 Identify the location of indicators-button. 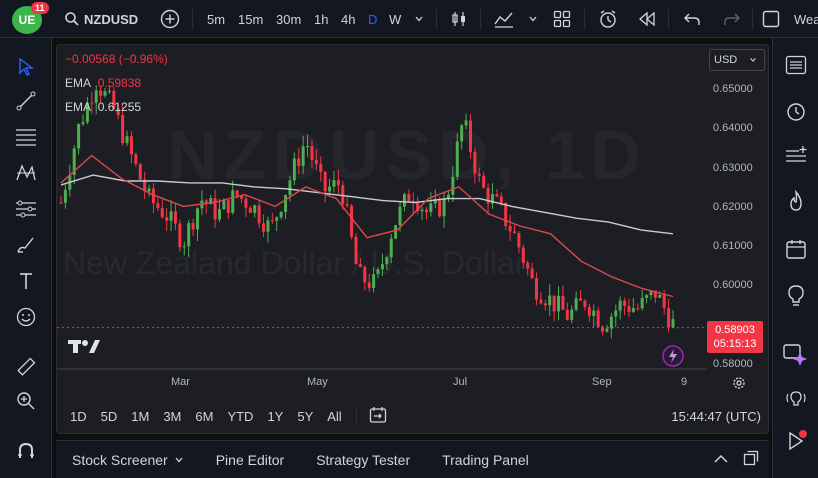
(504, 19).